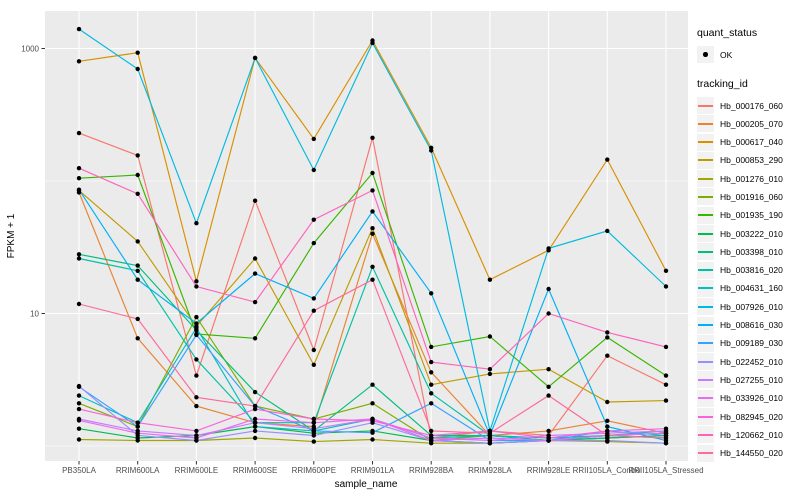 The height and width of the screenshot is (500, 800). Describe the element at coordinates (751, 196) in the screenshot. I see `legend-label: Hb_001916_060` at that location.